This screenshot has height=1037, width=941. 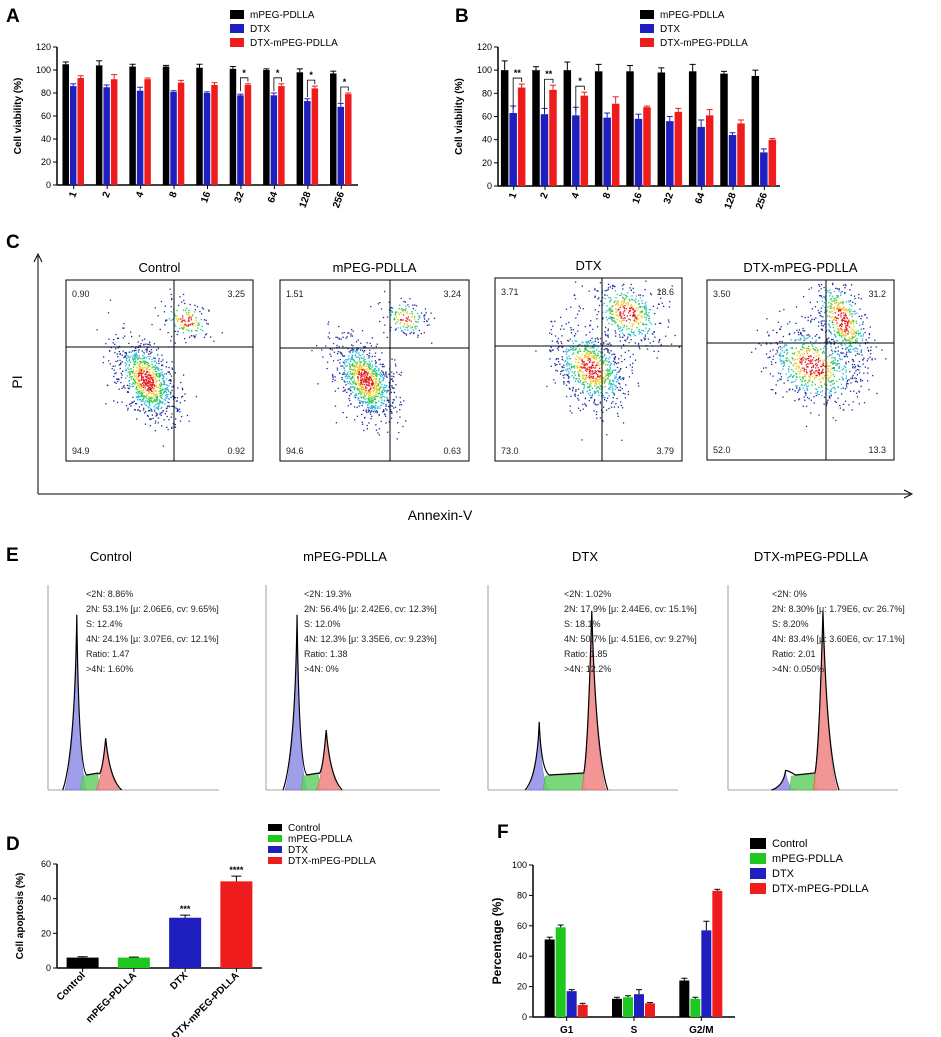 What do you see at coordinates (311, 88) in the screenshot?
I see `significance-bracket` at bounding box center [311, 88].